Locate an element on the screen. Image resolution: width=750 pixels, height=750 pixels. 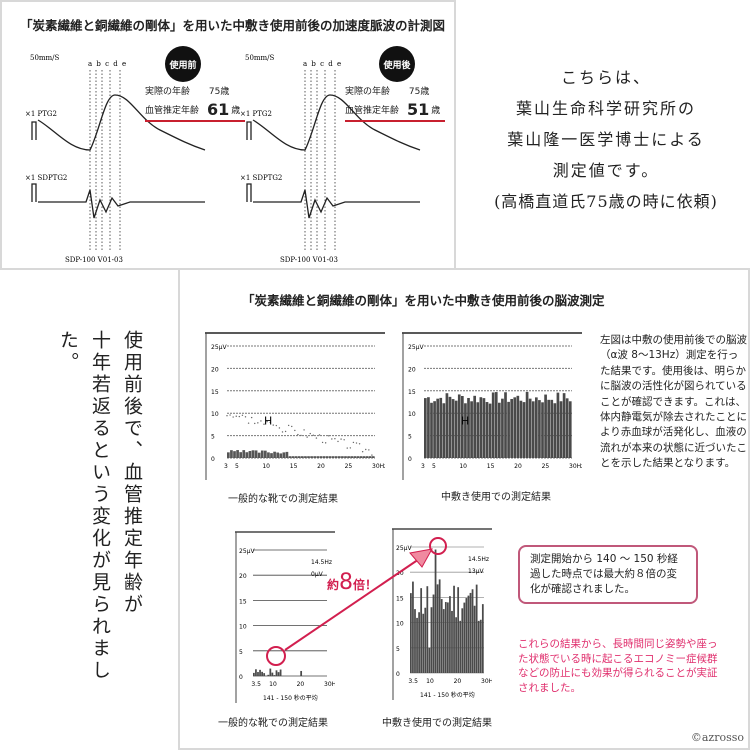
intro-line: 測定値です。 is located at coordinates (606, 170).